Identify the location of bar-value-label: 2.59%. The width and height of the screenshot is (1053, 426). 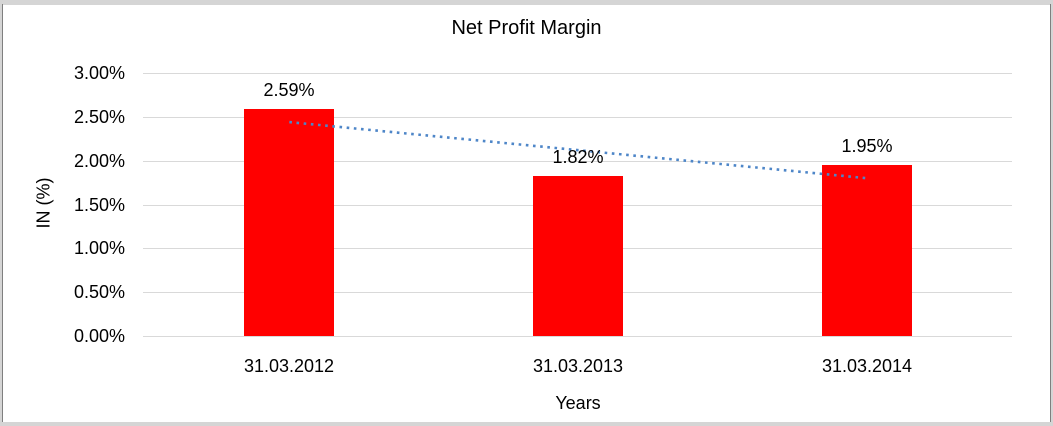
(289, 90).